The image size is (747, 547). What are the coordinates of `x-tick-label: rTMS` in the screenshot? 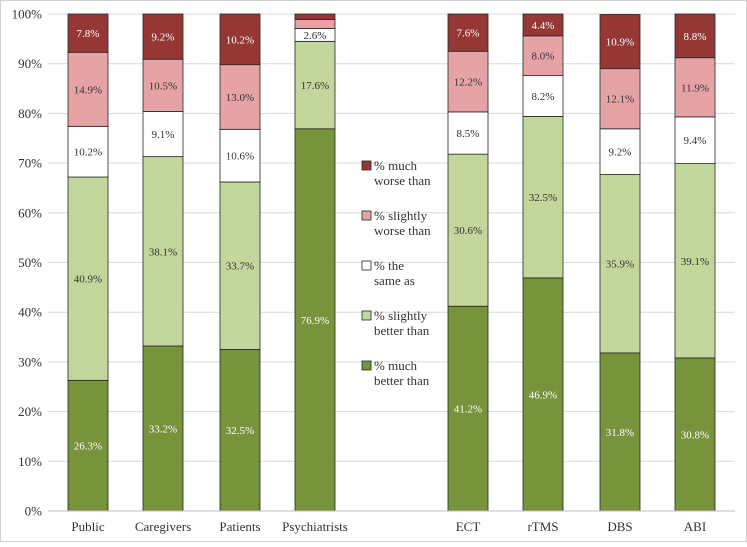 It's located at (542, 526).